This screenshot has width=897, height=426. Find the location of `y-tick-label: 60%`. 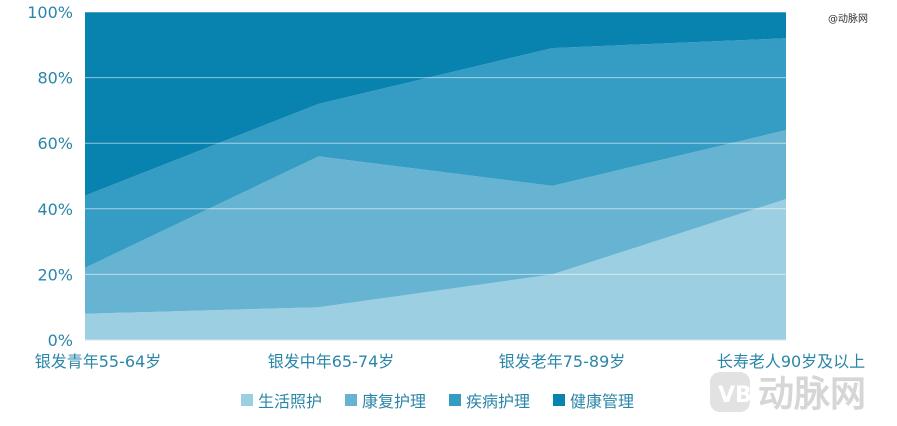

y-tick-label: 60% is located at coordinates (55, 143).